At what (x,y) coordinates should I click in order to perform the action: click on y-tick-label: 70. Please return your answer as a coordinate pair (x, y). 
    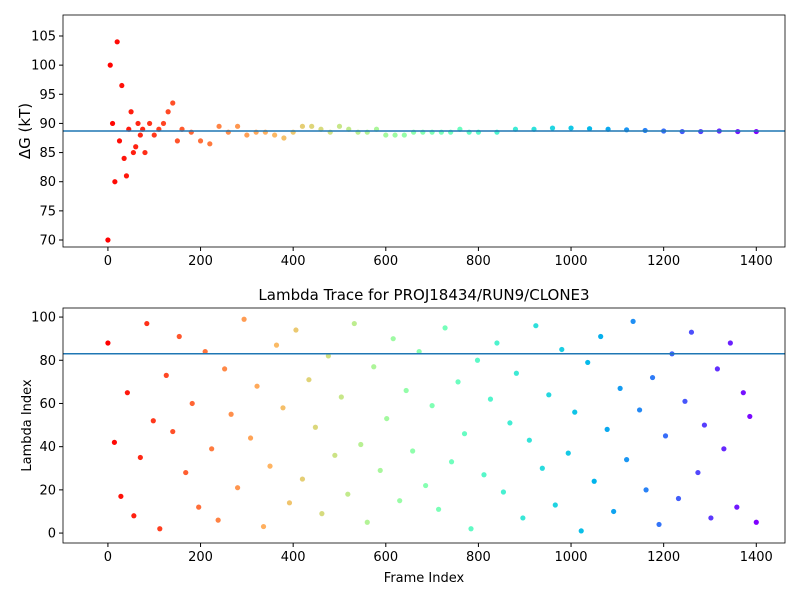
    Looking at the image, I should click on (47, 241).